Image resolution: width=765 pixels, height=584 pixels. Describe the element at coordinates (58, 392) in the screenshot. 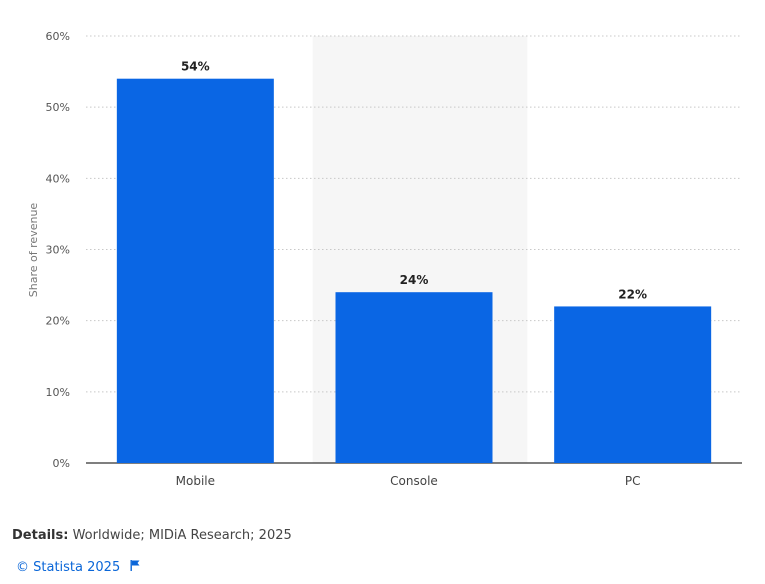

I see `y-tick-label: 10%` at that location.